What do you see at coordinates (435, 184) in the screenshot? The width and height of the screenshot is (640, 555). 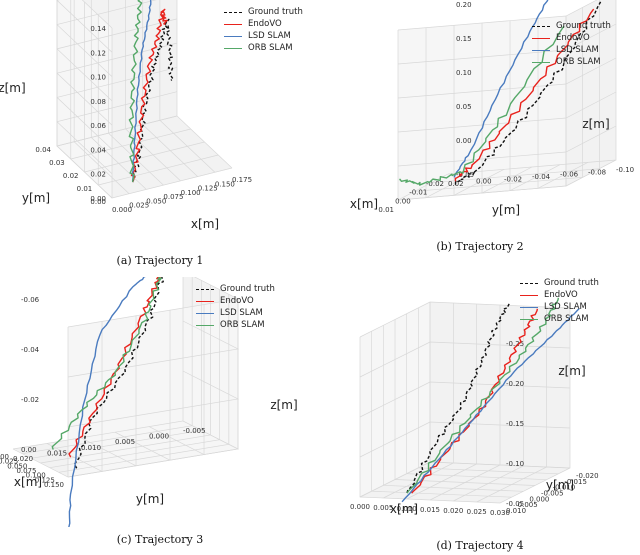 I see `x-tick-label: -0.02` at bounding box center [435, 184].